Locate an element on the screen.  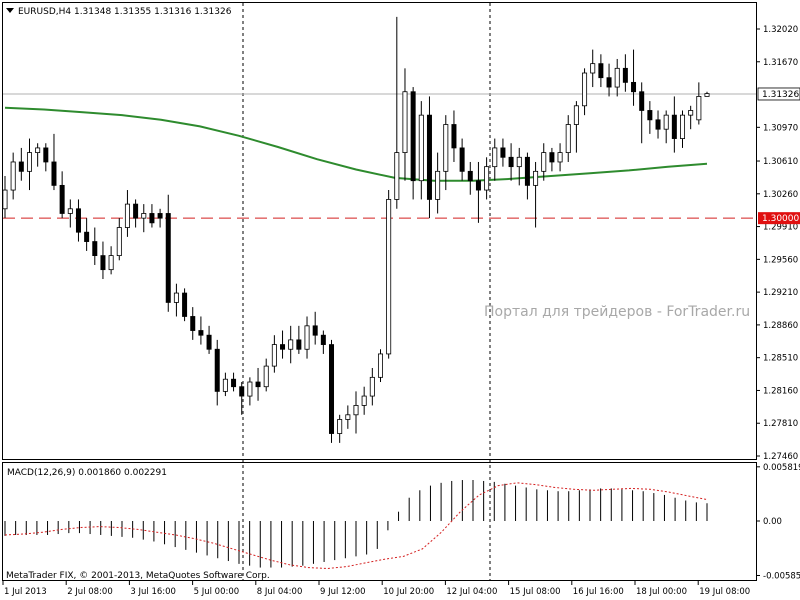
price-tick-label: 1.30260 is located at coordinates (780, 195).